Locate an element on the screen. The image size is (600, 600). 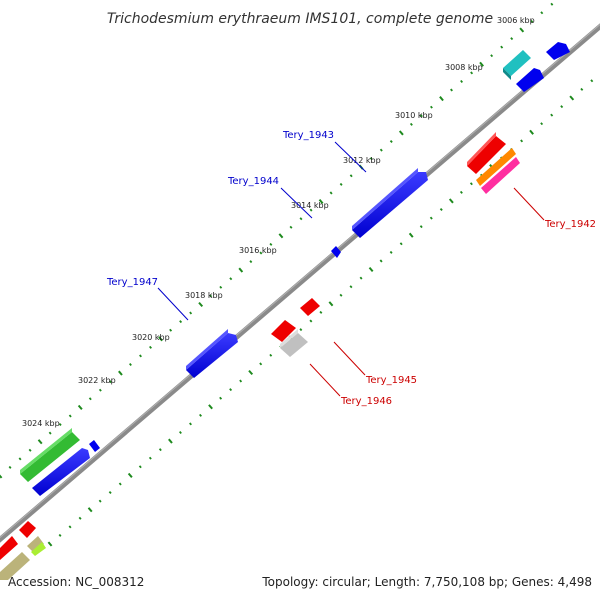
gene-feature-tery-1947 is located at coordinates (212, 355).